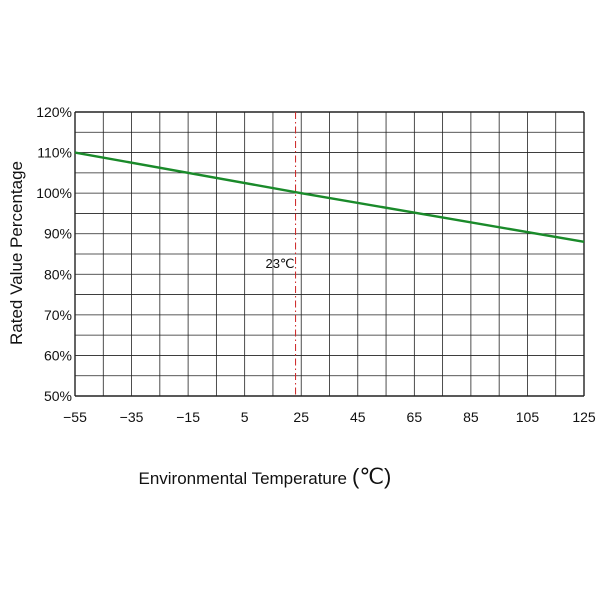 The width and height of the screenshot is (600, 600). I want to click on y-tick-label: 100%, so click(54, 193).